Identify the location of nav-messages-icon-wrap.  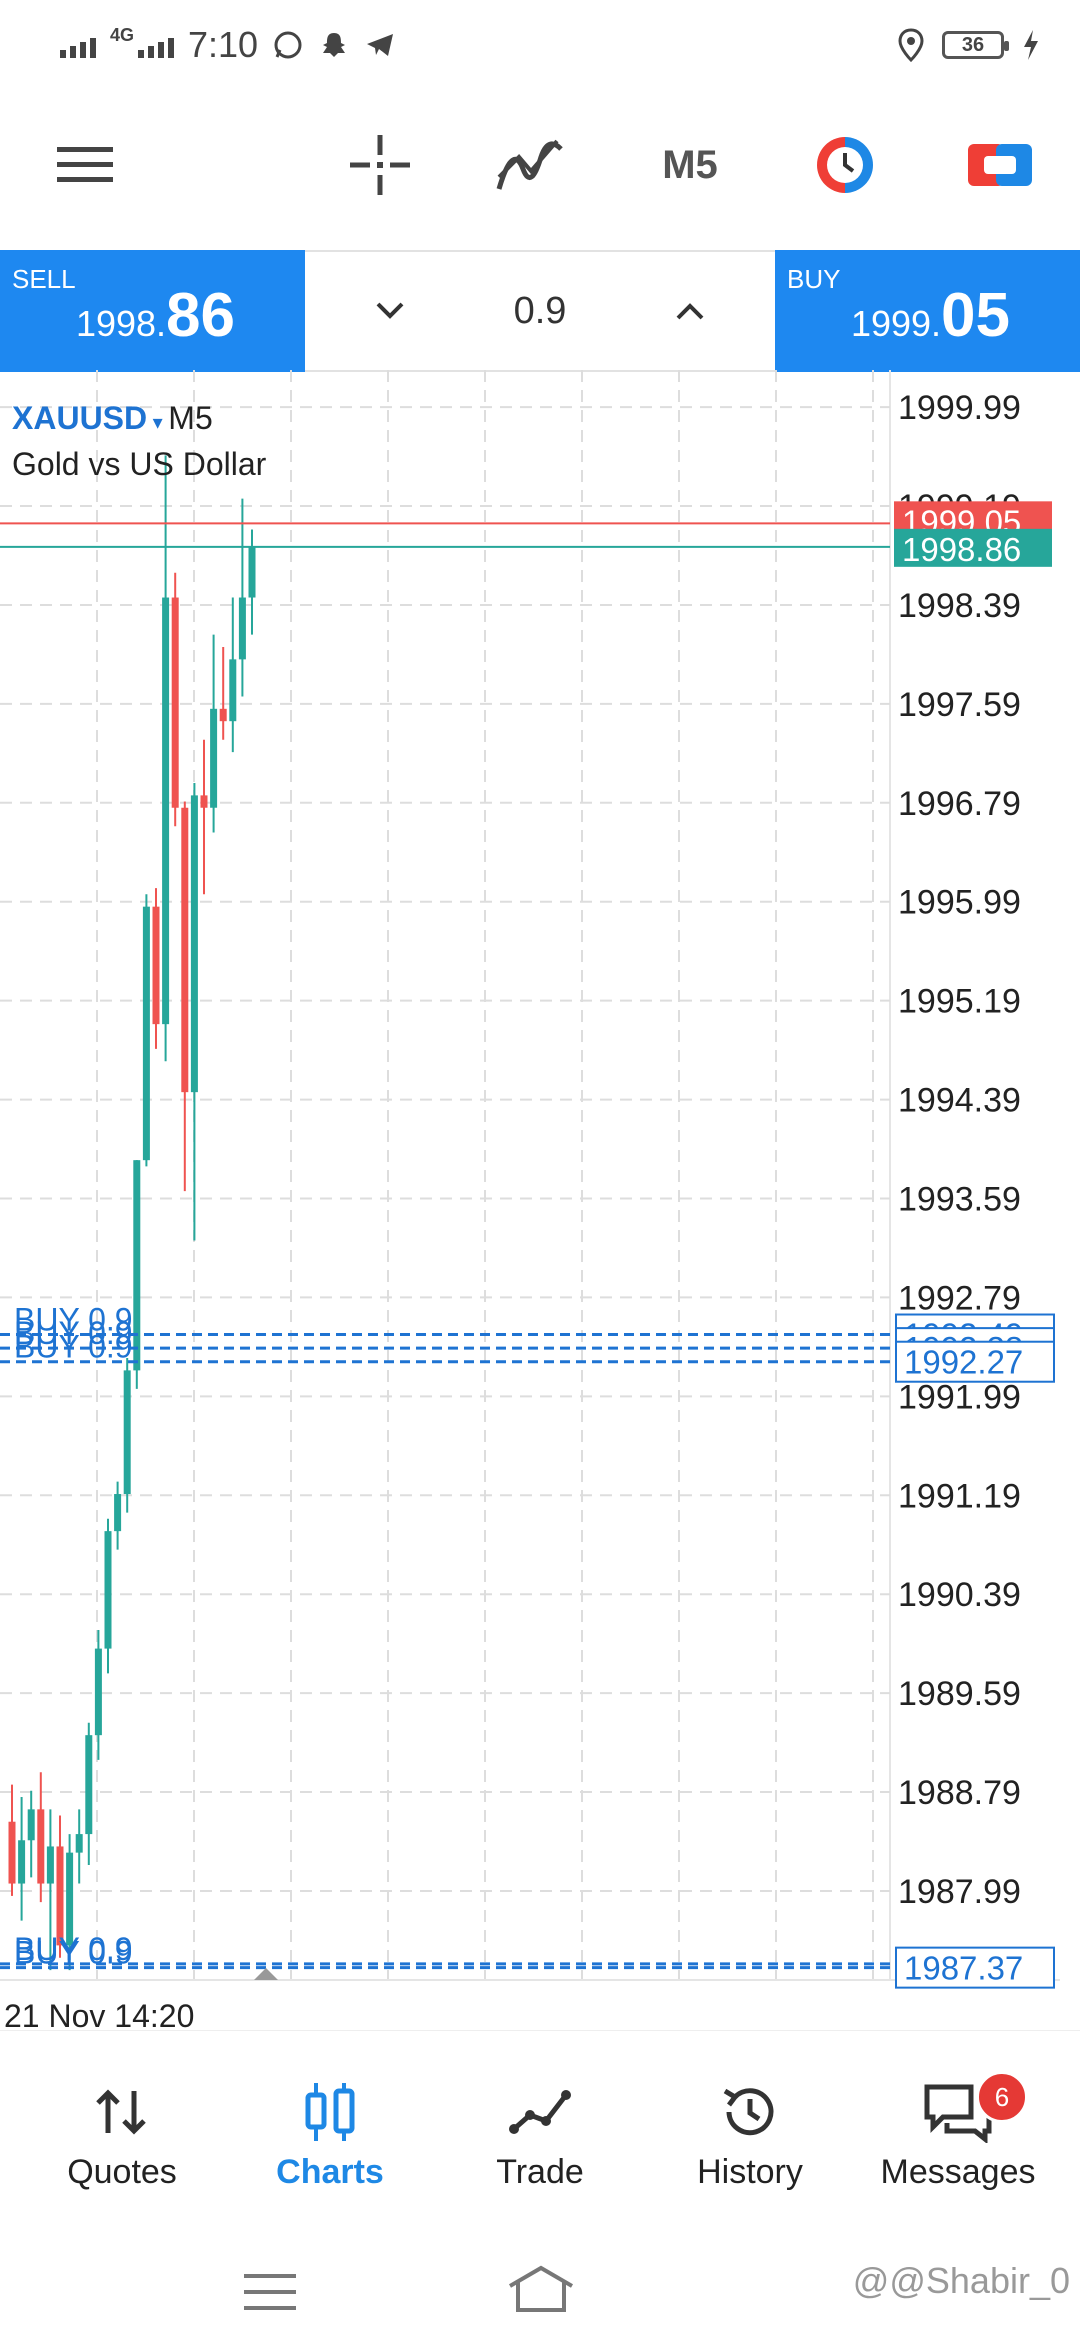
(958, 2112).